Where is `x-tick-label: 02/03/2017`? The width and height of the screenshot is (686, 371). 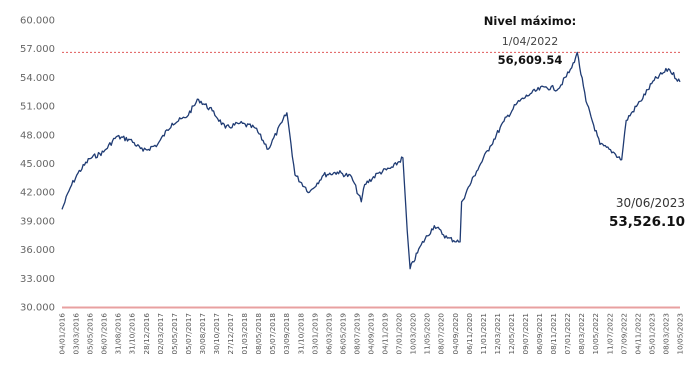
x-tick-label: 02/03/2017 is located at coordinates (160, 333).